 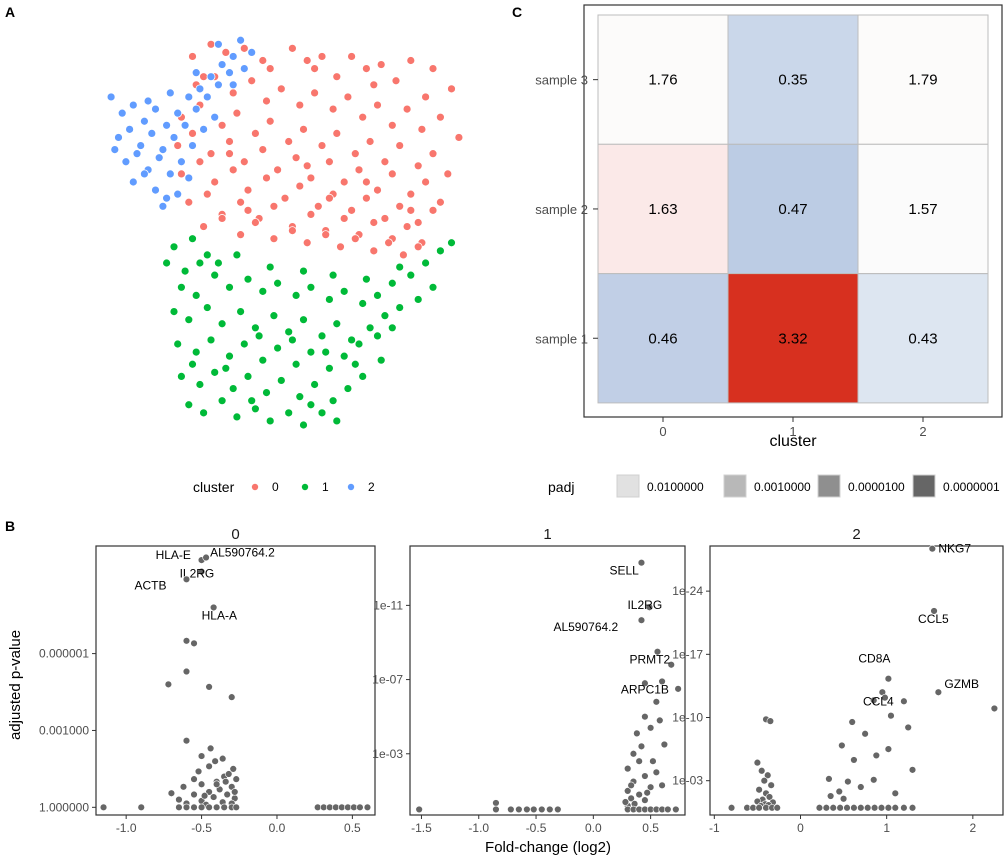 I want to click on heatmap-cell-value: 0.35, so click(x=792, y=80).